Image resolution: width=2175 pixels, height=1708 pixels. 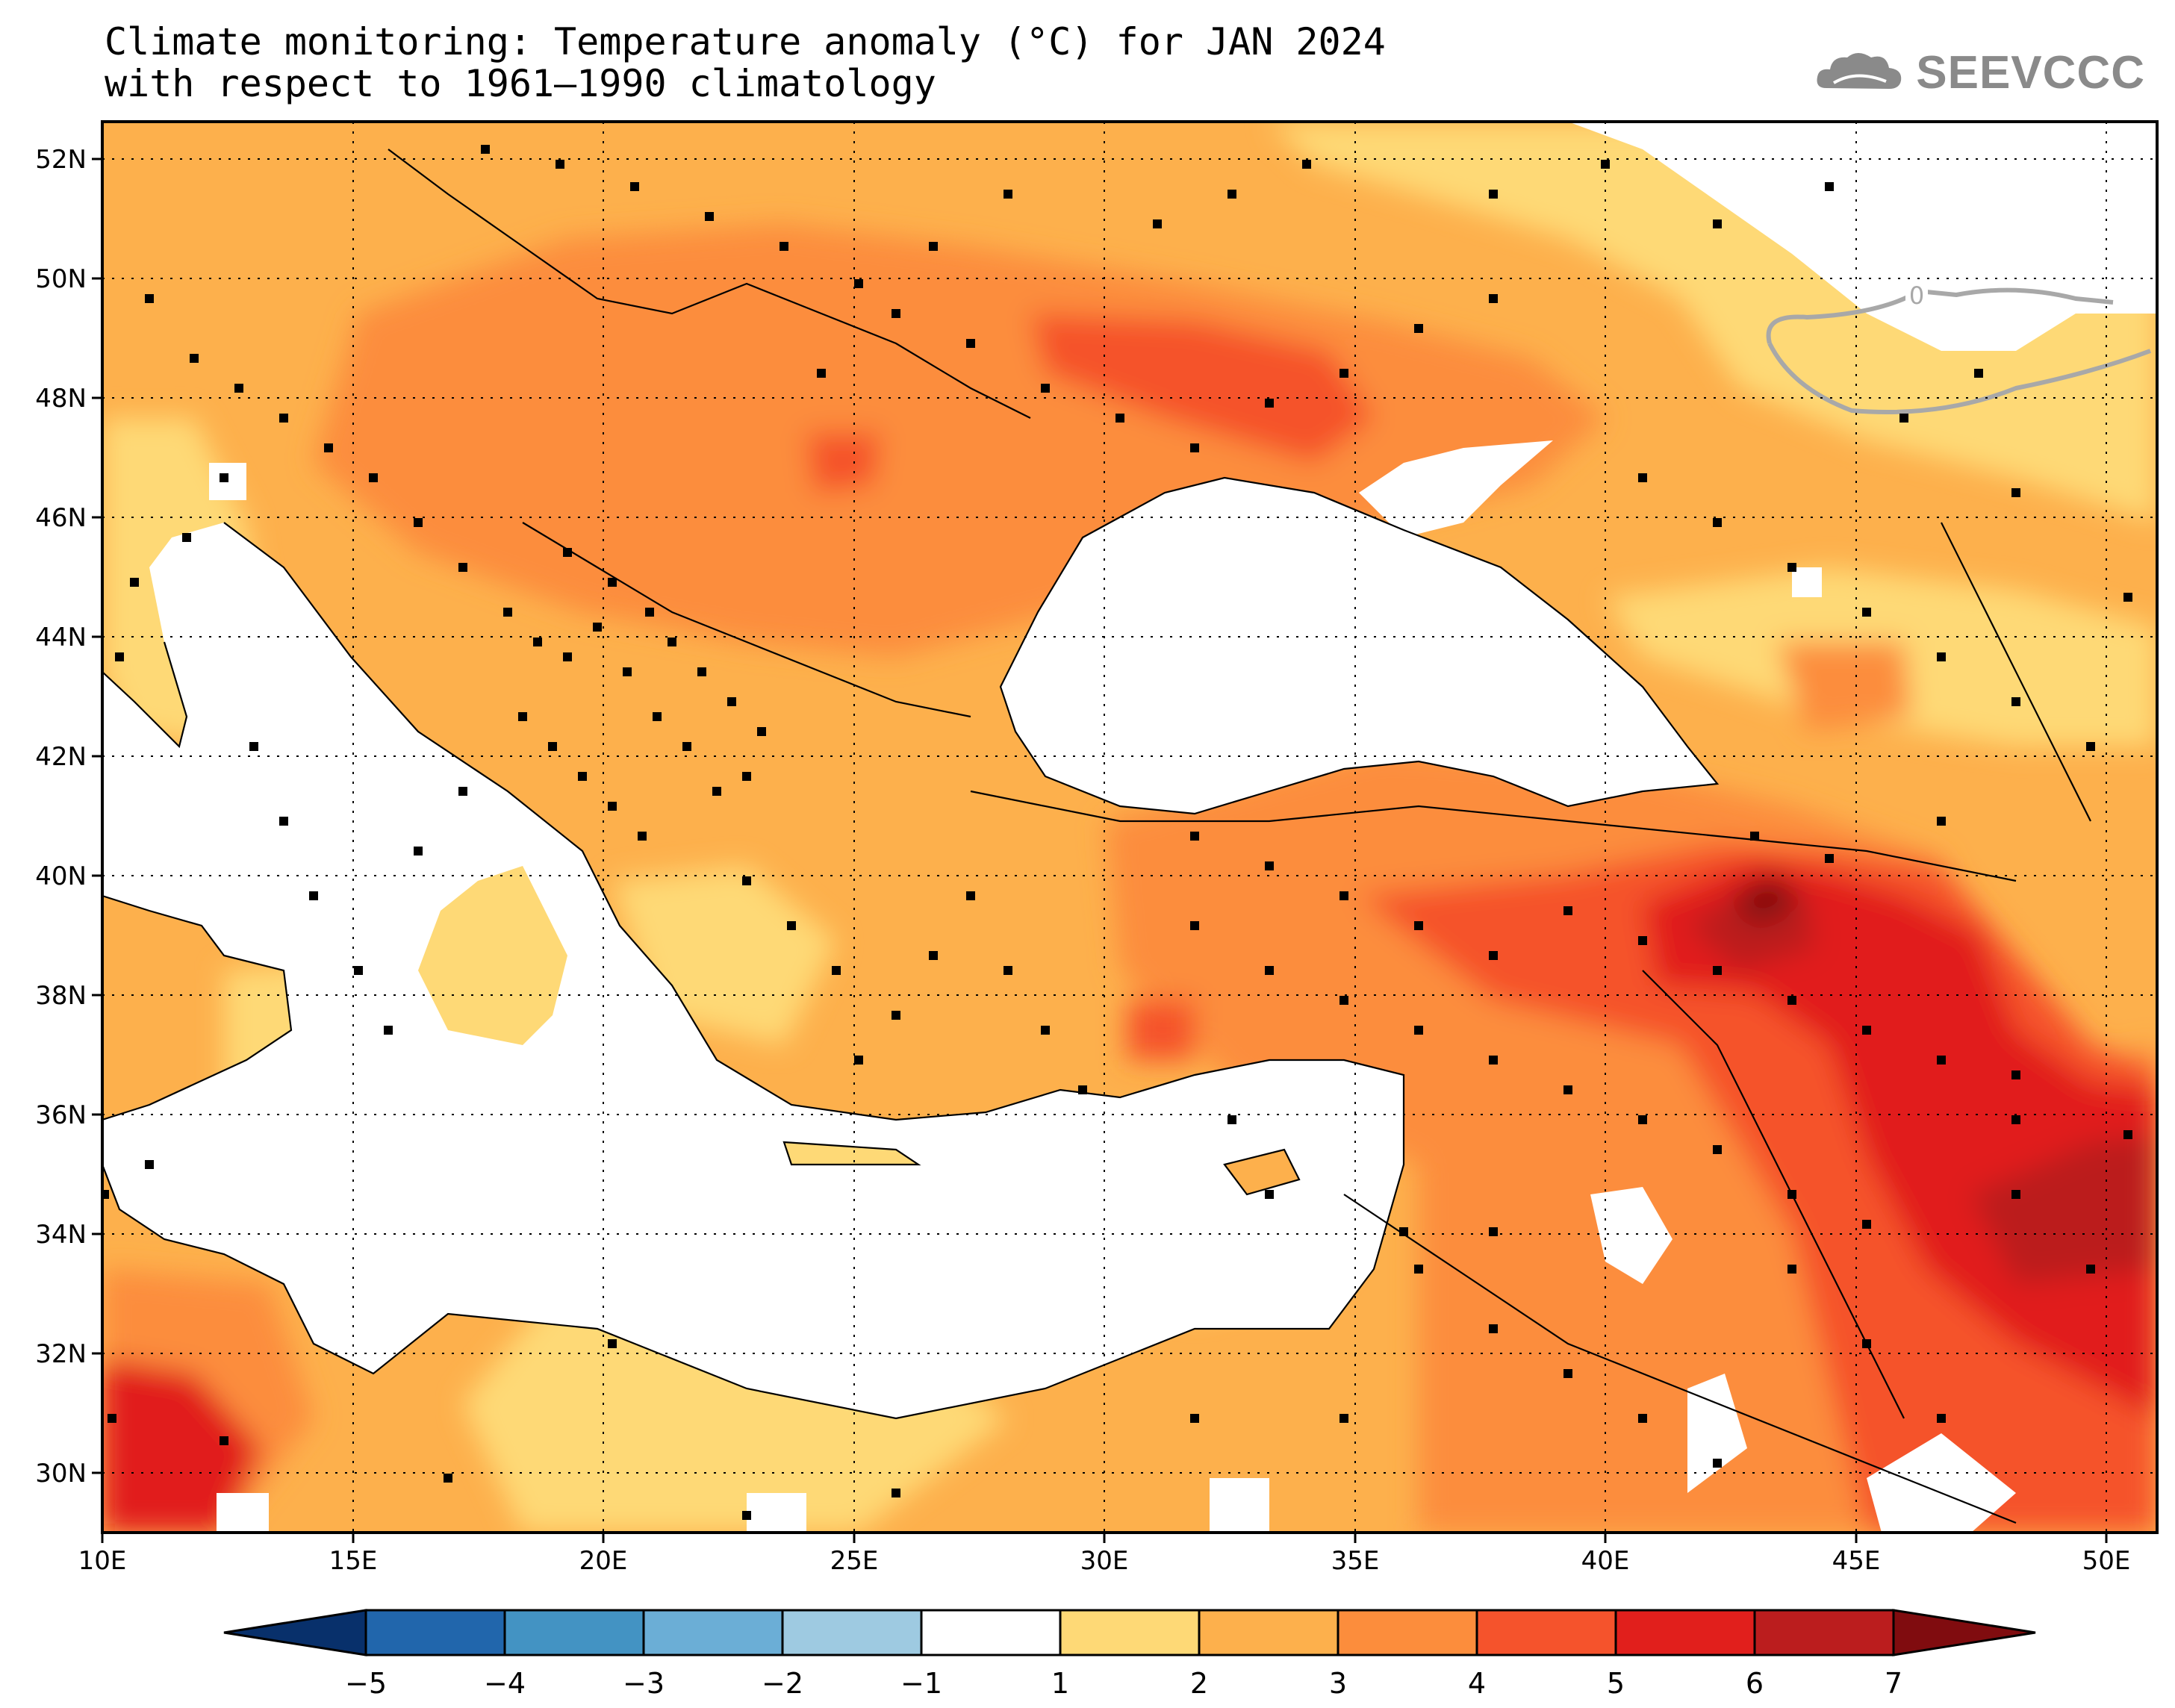 What do you see at coordinates (1060, 1683) in the screenshot?
I see `colorbar-label: 1` at bounding box center [1060, 1683].